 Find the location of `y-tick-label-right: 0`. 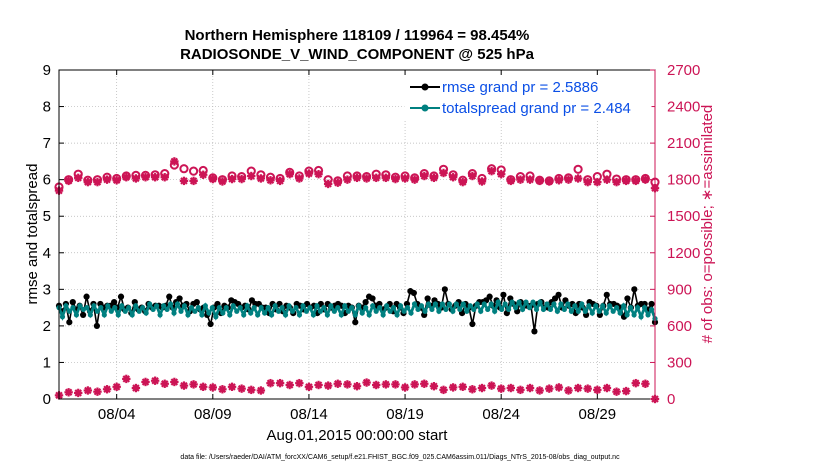

y-tick-label-right: 0 is located at coordinates (671, 399).